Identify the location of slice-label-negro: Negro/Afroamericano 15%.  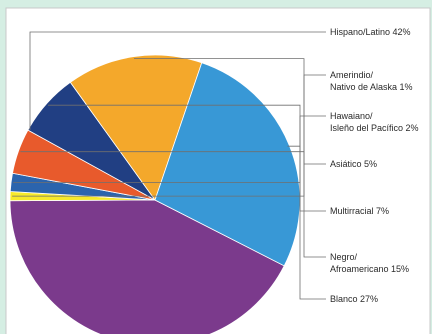
(369, 263).